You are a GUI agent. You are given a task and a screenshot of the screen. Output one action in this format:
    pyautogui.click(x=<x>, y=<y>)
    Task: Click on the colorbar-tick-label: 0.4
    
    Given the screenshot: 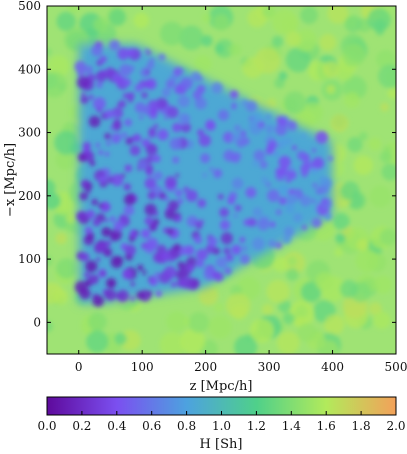 What is the action you would take?
    pyautogui.click(x=116, y=426)
    